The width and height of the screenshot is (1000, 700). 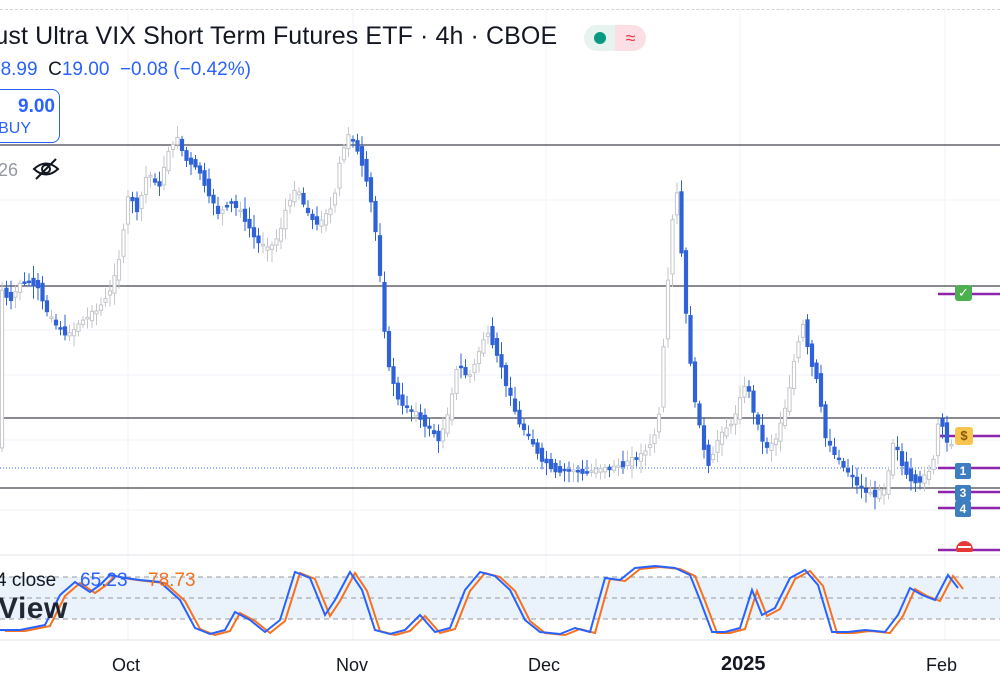 What do you see at coordinates (30, 116) in the screenshot?
I see `buy-button: 9.00 BUY` at bounding box center [30, 116].